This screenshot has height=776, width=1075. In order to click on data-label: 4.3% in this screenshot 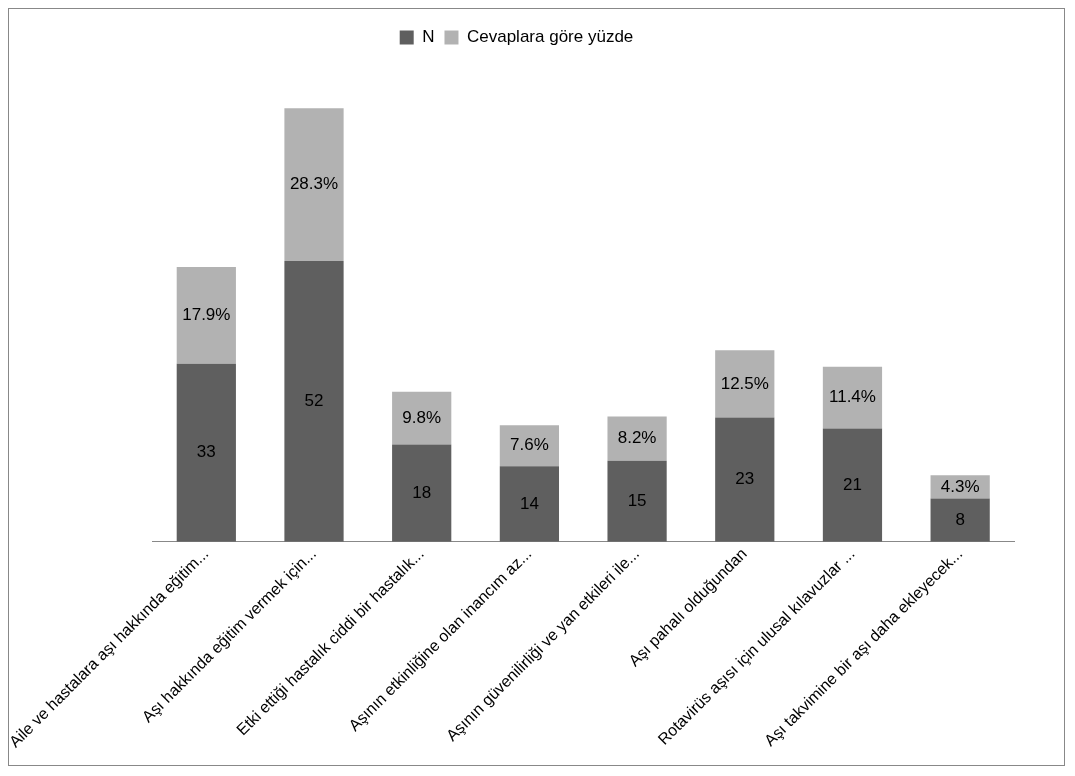, I will do `click(960, 486)`.